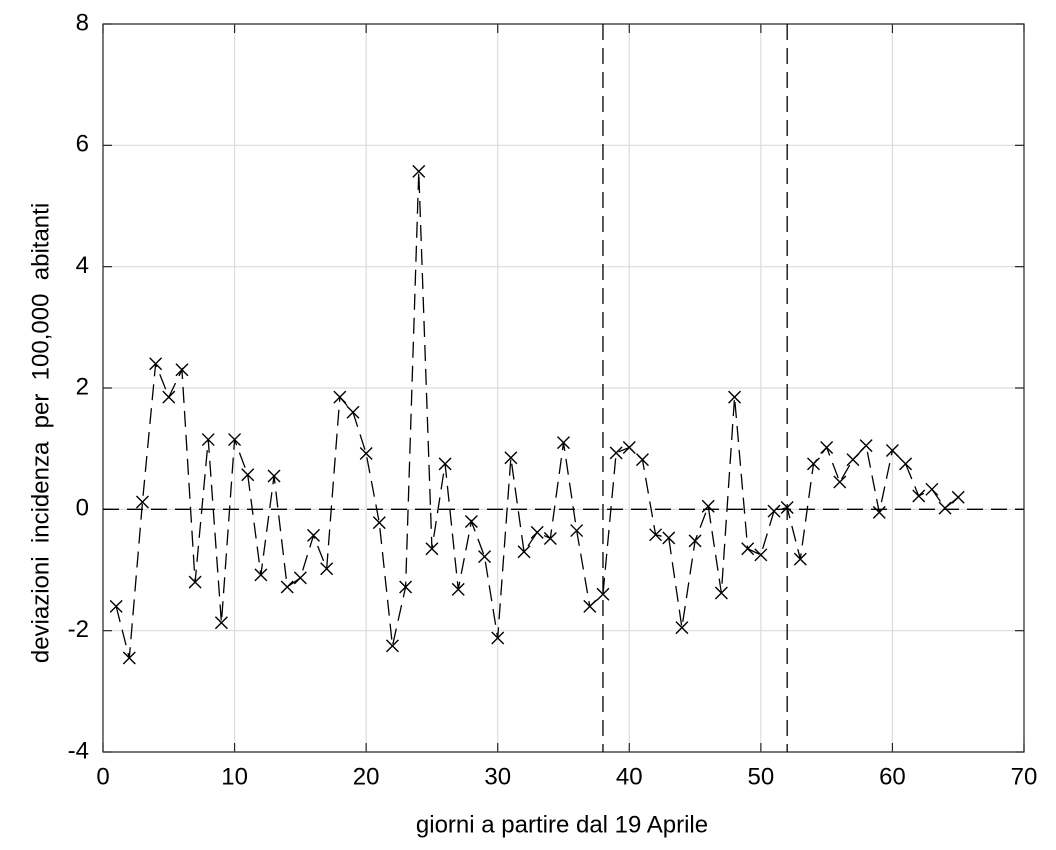 The width and height of the screenshot is (1056, 850). What do you see at coordinates (82, 386) in the screenshot?
I see `y-tick-label: 2` at bounding box center [82, 386].